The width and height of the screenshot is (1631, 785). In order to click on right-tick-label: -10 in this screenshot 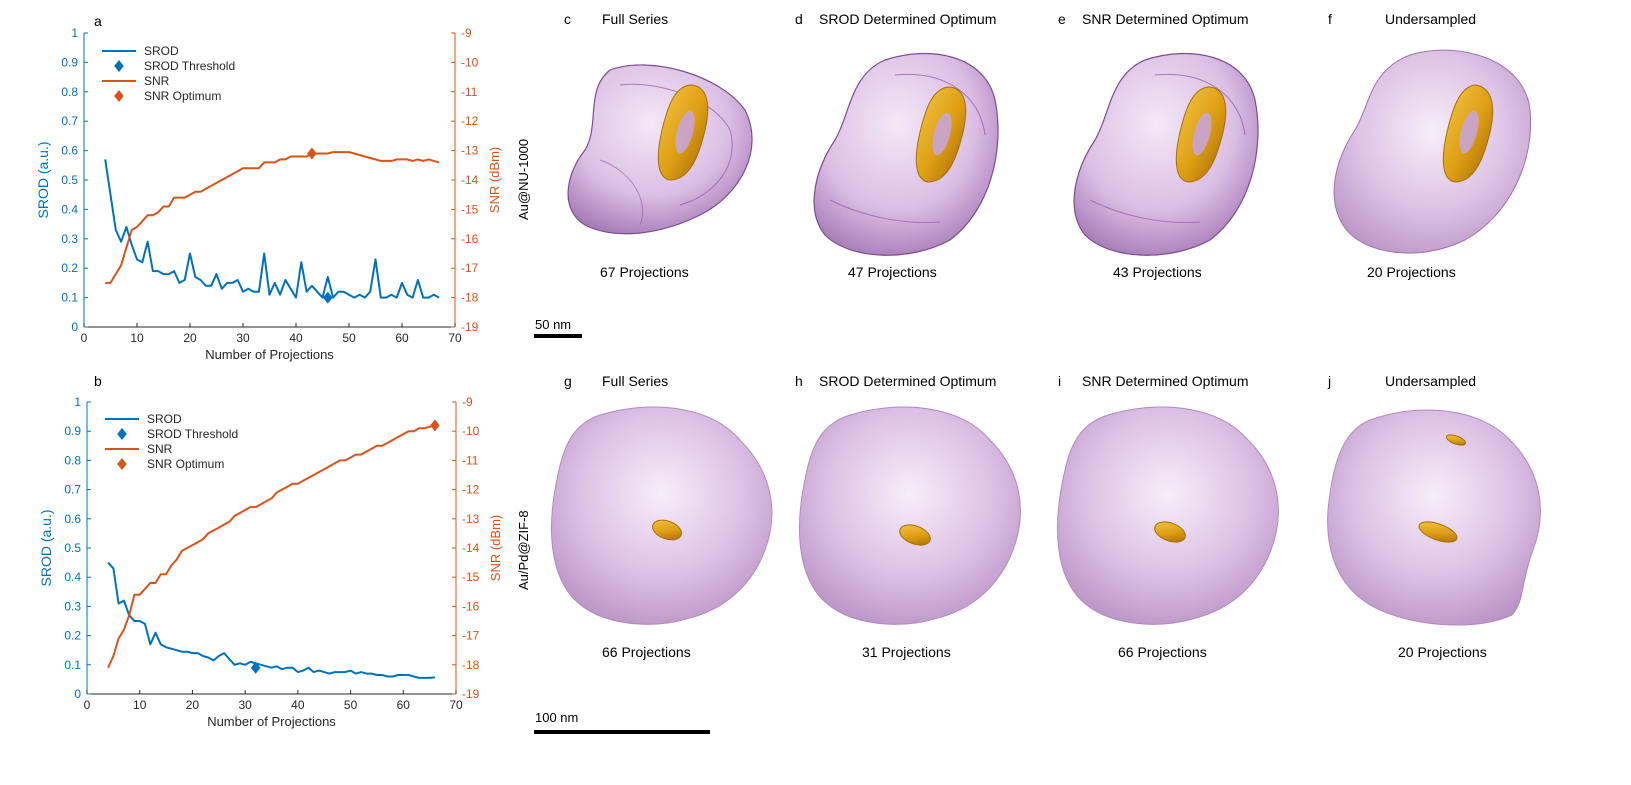, I will do `click(470, 62)`.